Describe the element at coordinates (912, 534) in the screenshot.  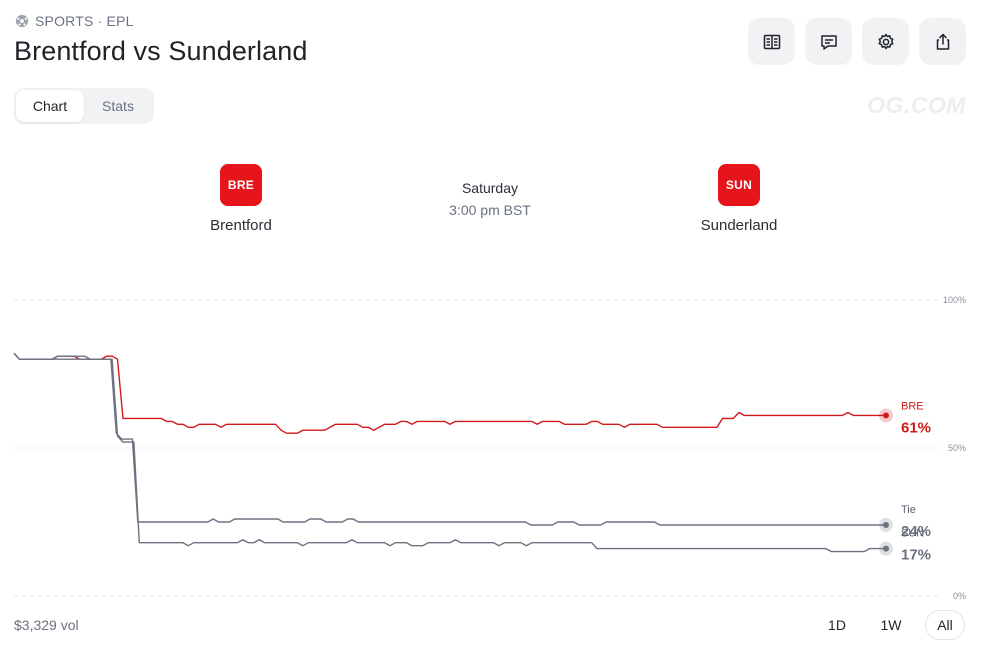
I see `series-name-label: SUN` at that location.